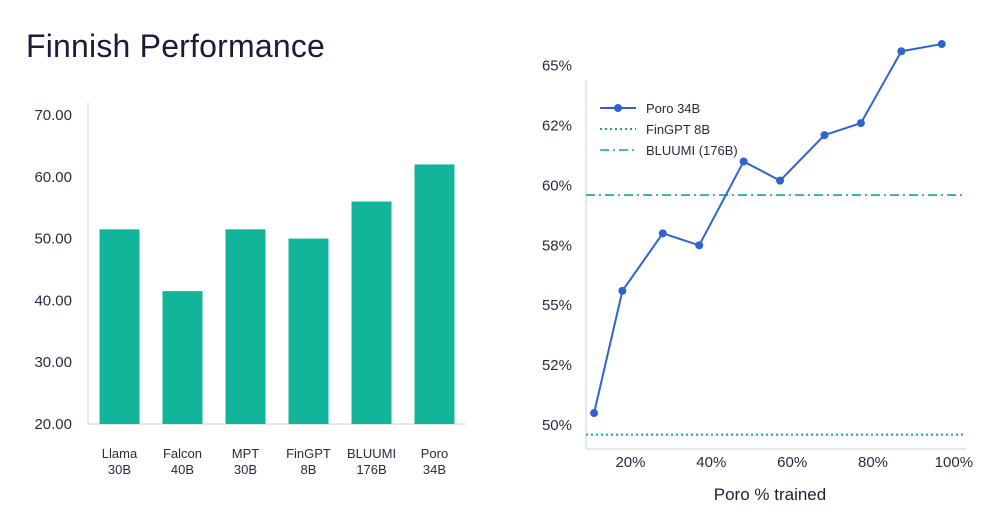 The height and width of the screenshot is (521, 1000). Describe the element at coordinates (371, 469) in the screenshot. I see `bar-category-label: 176B` at that location.